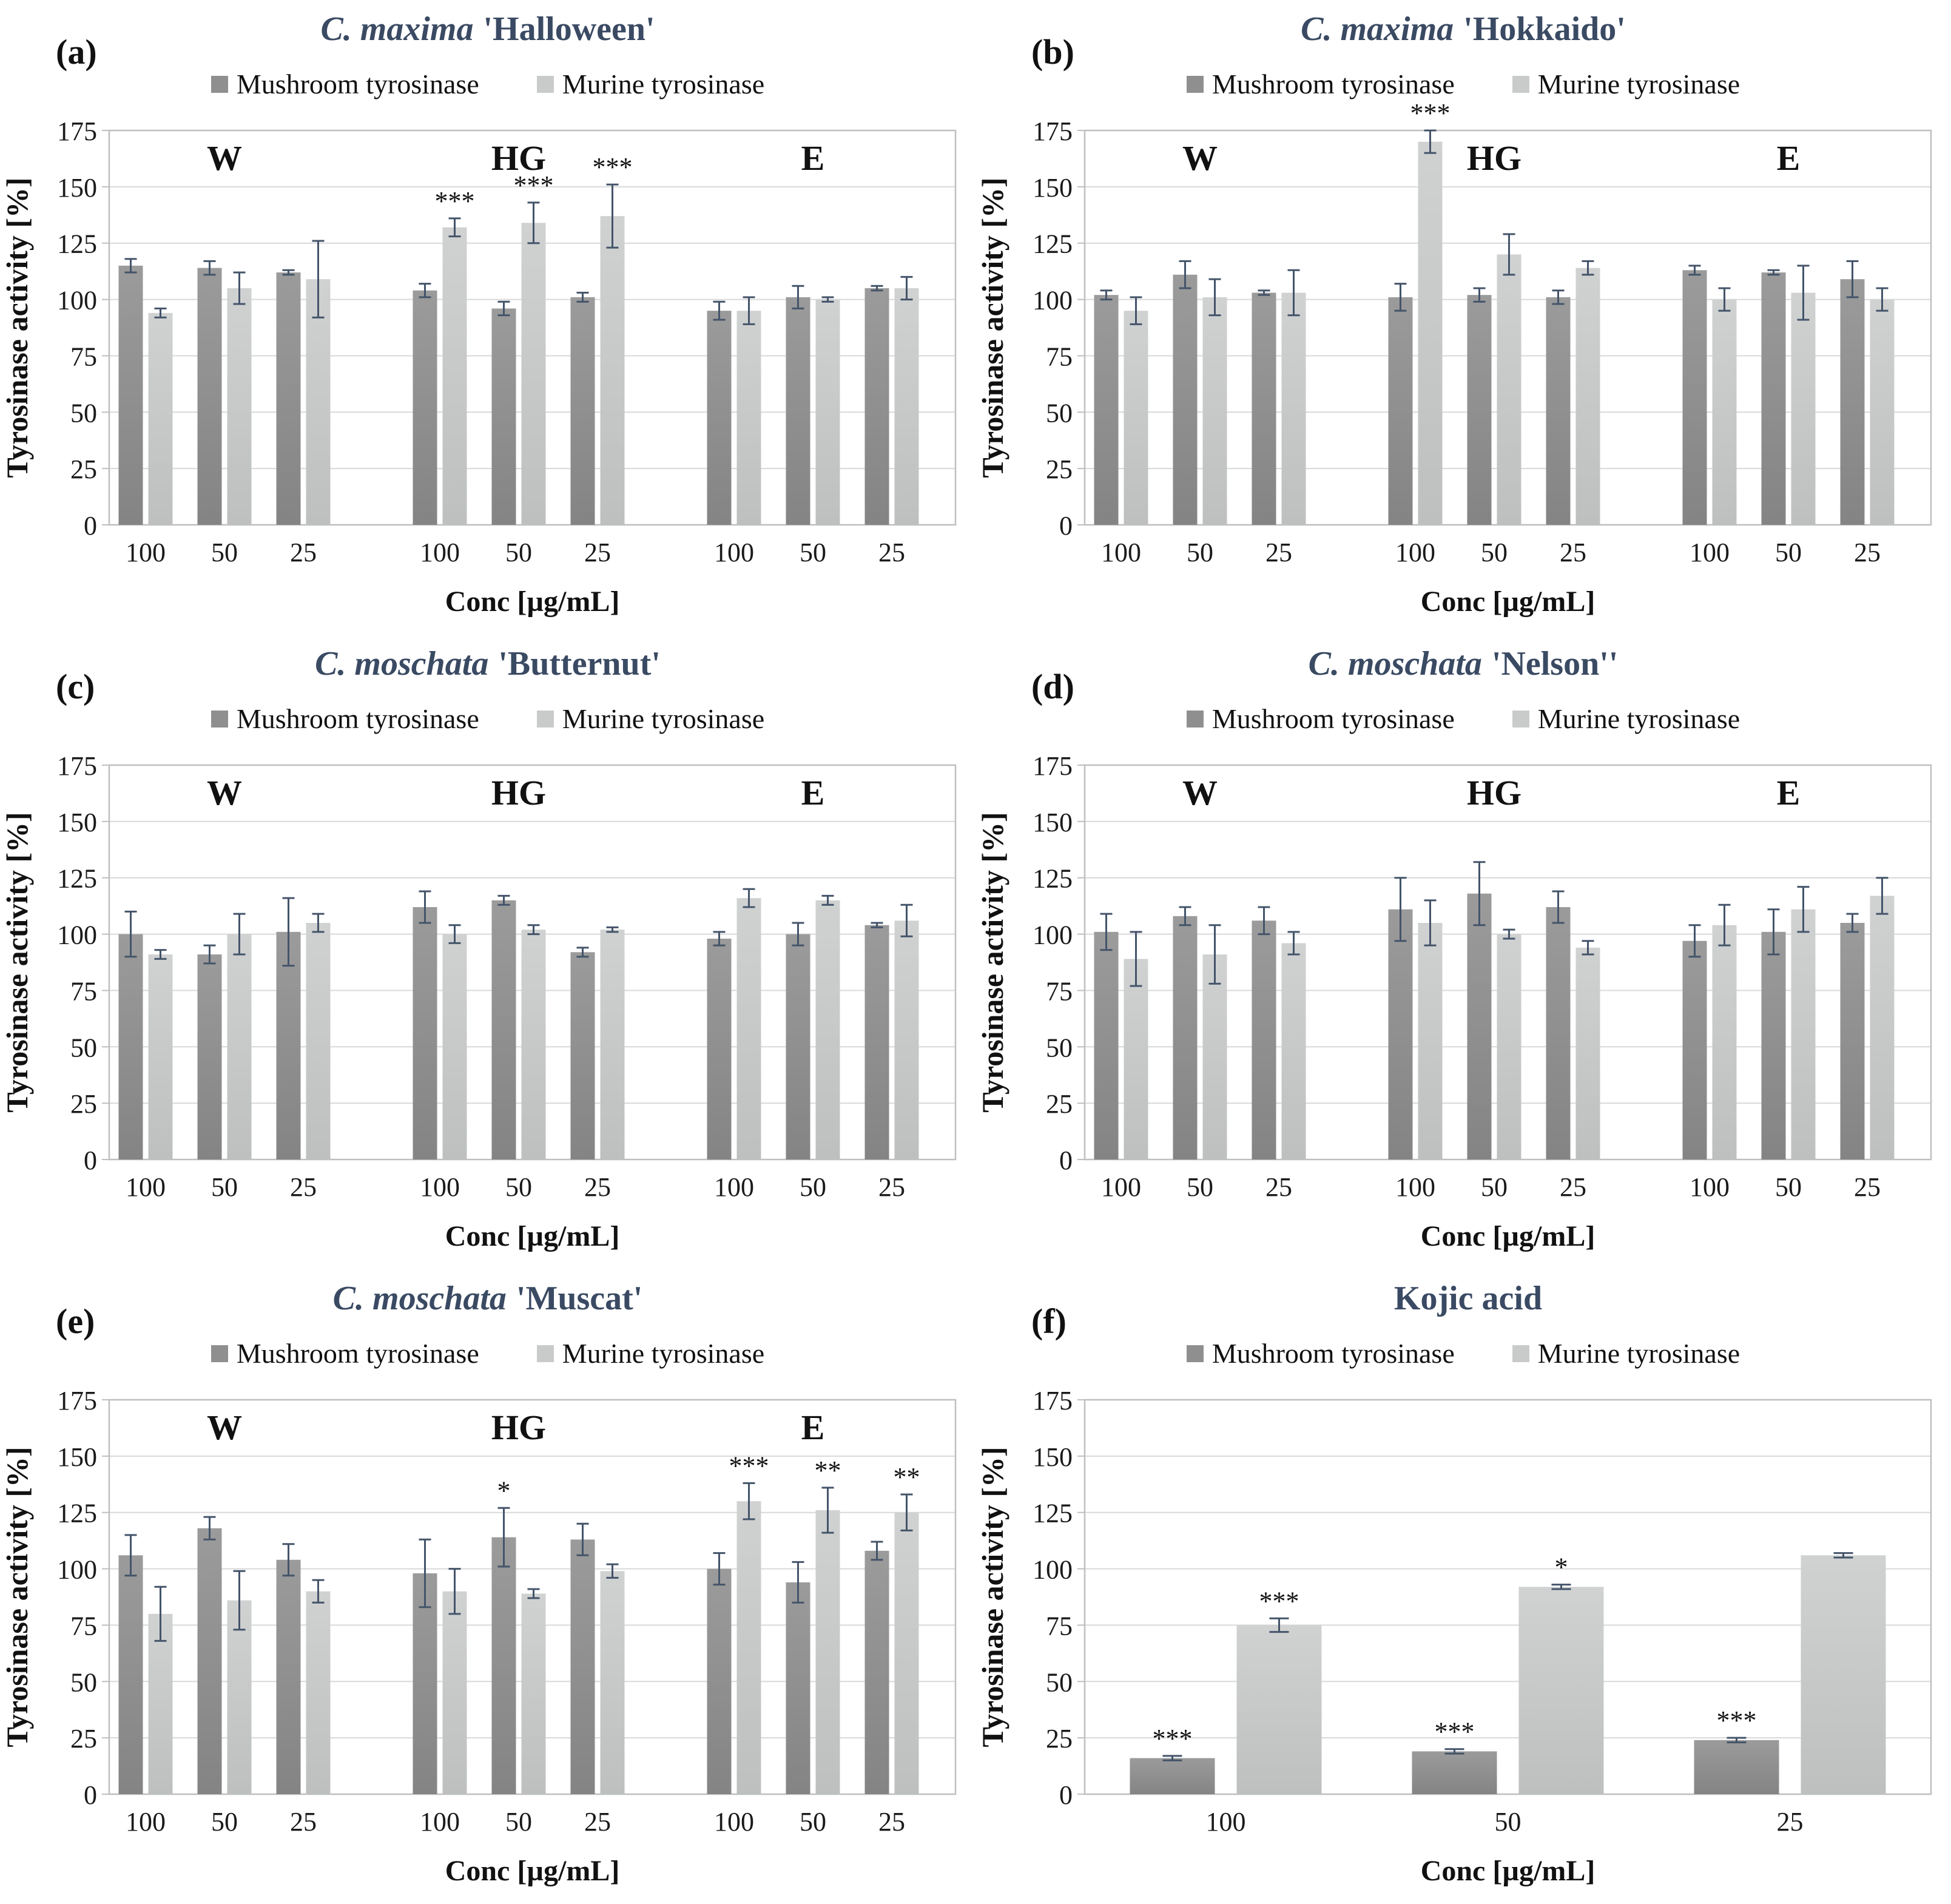 Image resolution: width=1951 pixels, height=1904 pixels. I want to click on legend-label-murine: Murine tyrosinase, so click(664, 719).